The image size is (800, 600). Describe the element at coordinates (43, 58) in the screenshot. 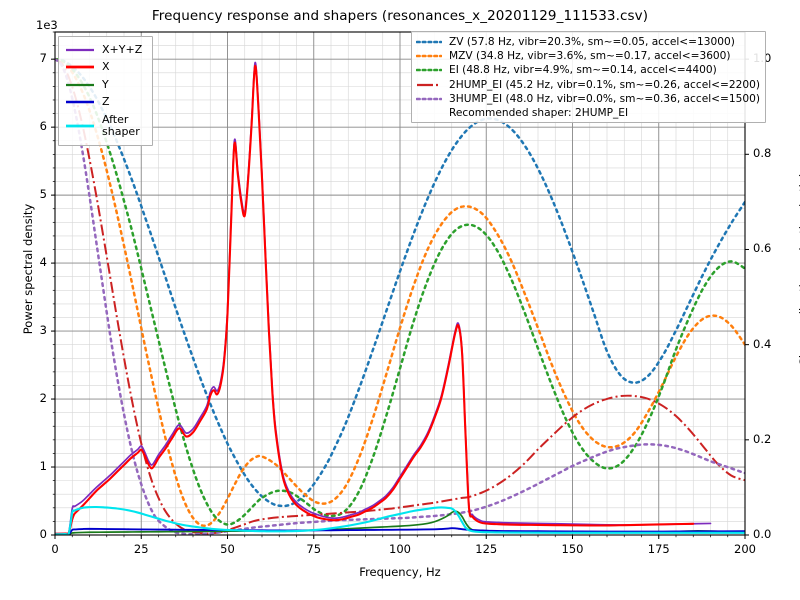

I see `y-tick-label-left: 7` at that location.